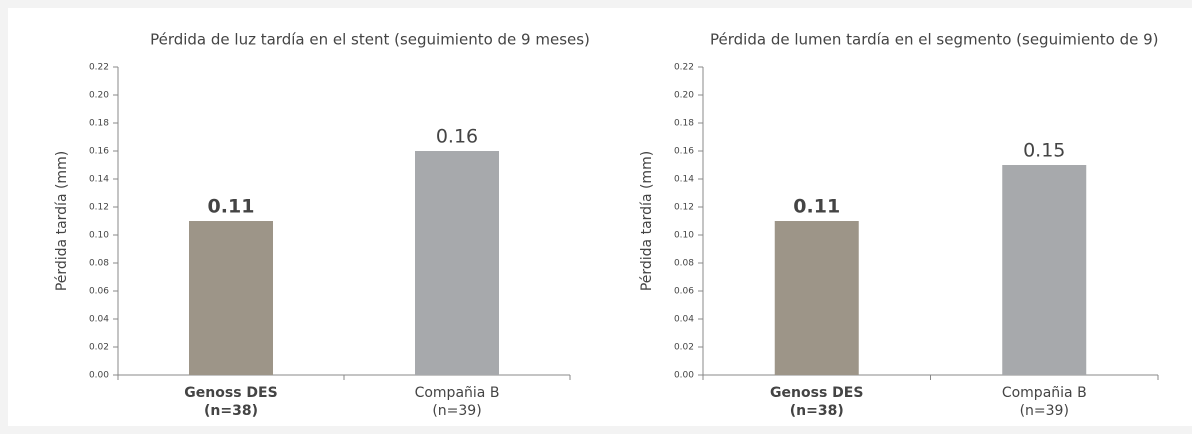  I want to click on value-label: 0.15, so click(1044, 151).